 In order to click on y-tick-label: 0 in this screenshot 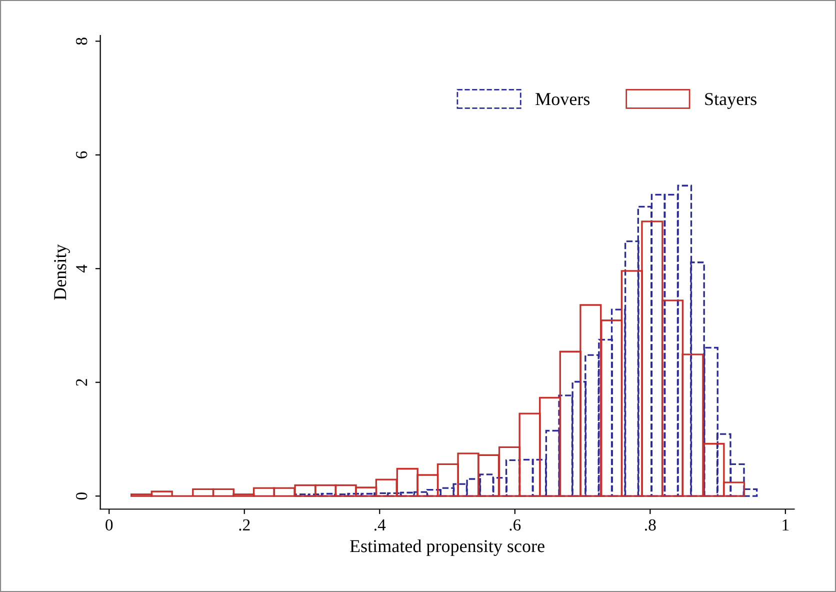, I will do `click(82, 496)`.